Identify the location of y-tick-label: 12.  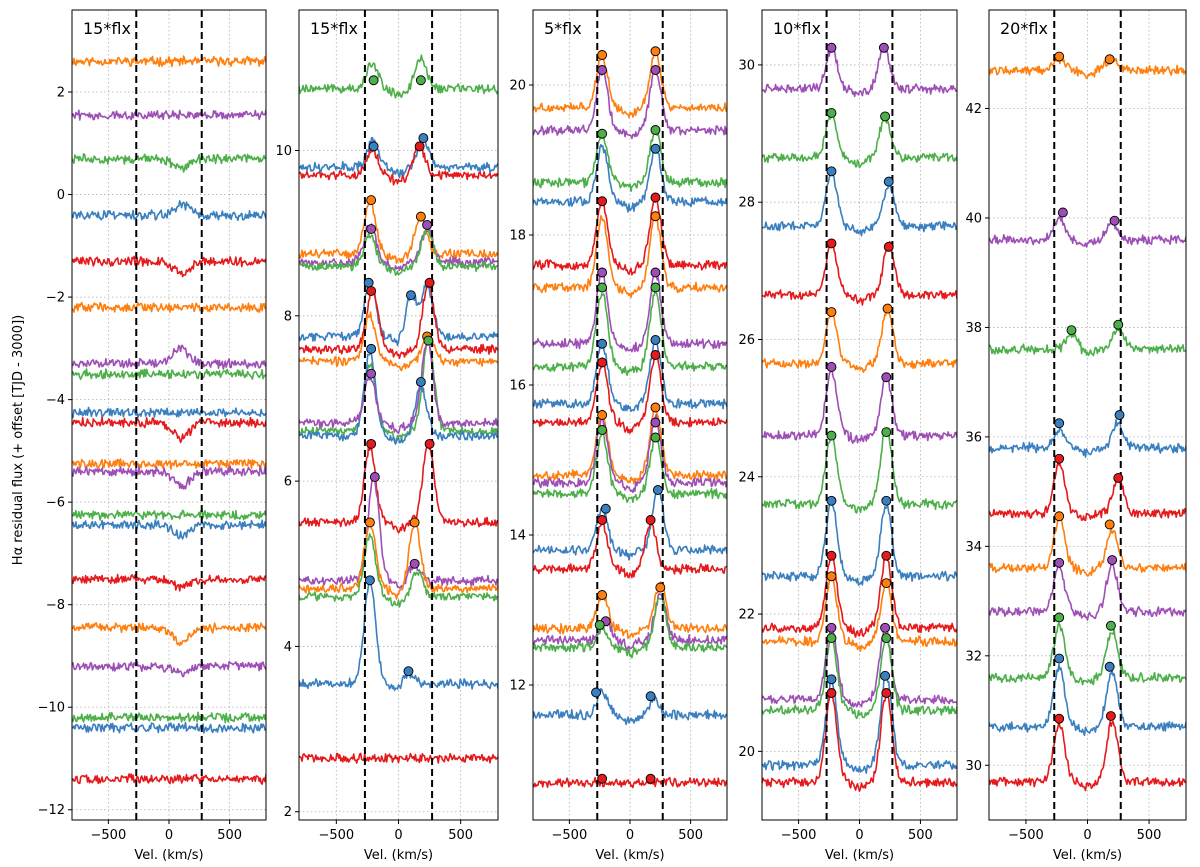
(517, 686).